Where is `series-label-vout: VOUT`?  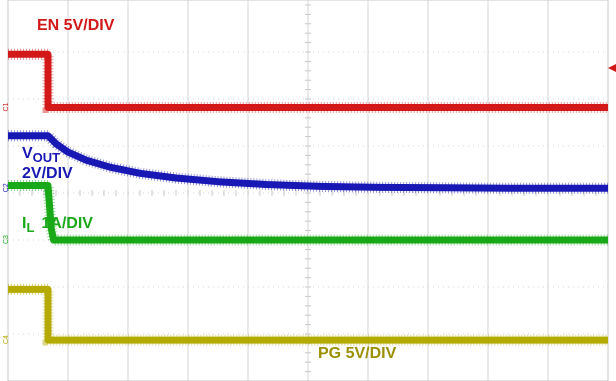
series-label-vout: VOUT is located at coordinates (41, 155).